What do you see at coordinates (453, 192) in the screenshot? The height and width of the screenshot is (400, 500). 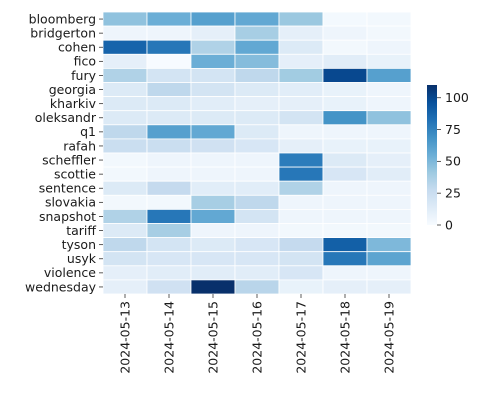 I see `colorbar-tick-label: 25` at bounding box center [453, 192].